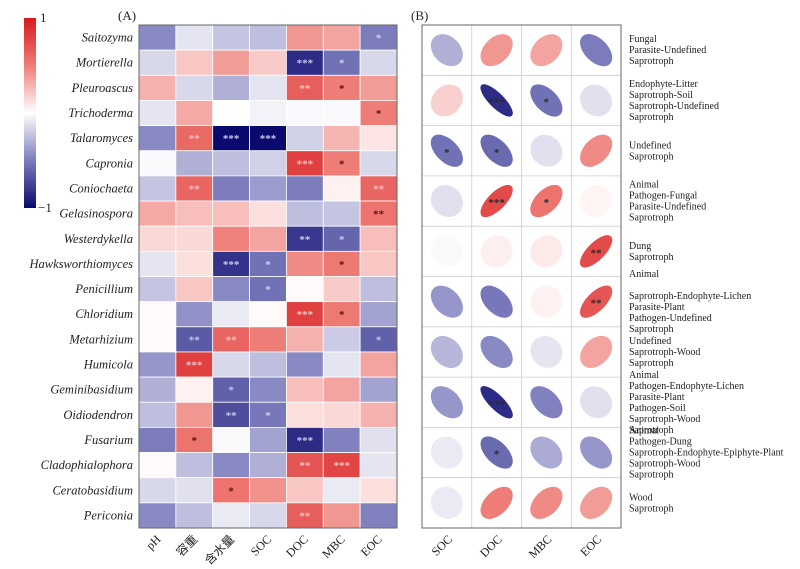 The image size is (800, 569). What do you see at coordinates (100, 113) in the screenshot?
I see `row-label: Trichoderma` at bounding box center [100, 113].